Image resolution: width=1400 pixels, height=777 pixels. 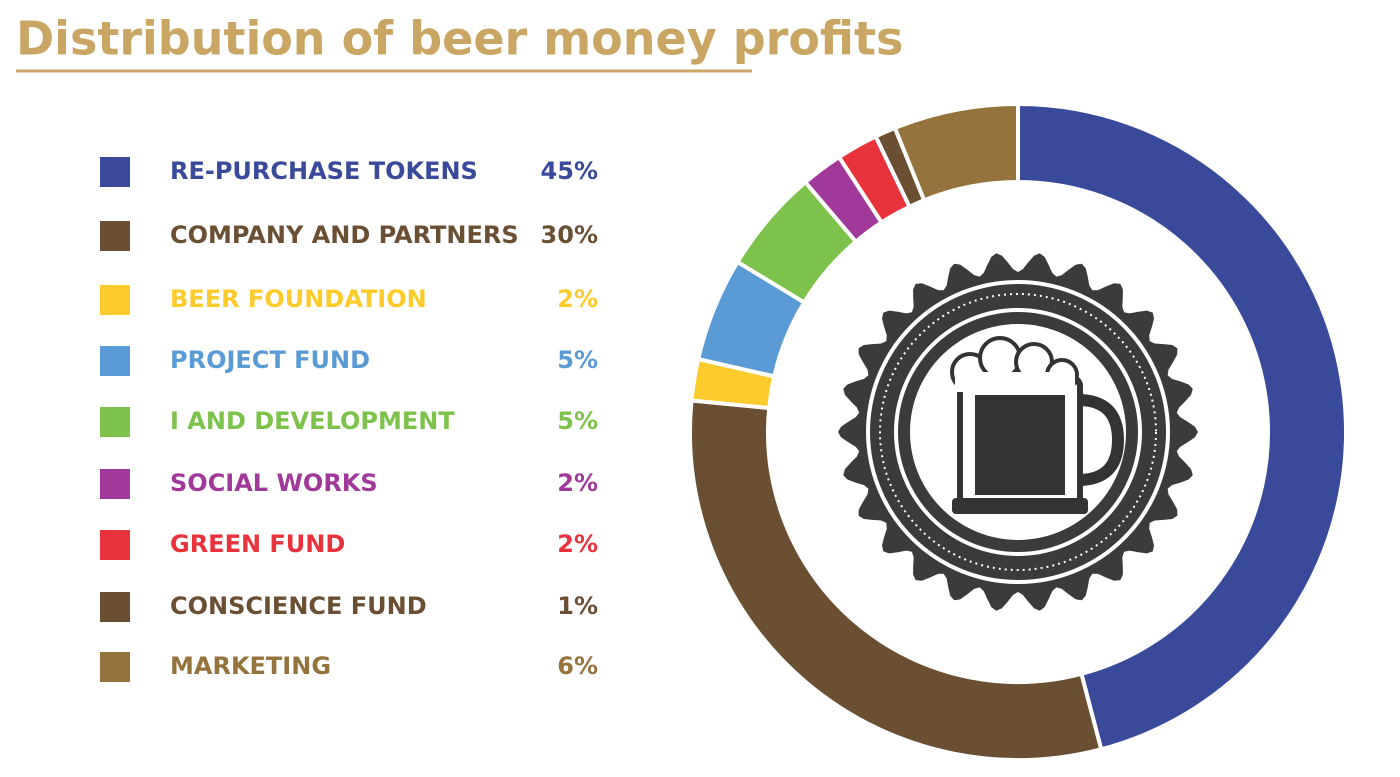 What do you see at coordinates (274, 483) in the screenshot?
I see `legend-label: SOCIAL WORKS` at bounding box center [274, 483].